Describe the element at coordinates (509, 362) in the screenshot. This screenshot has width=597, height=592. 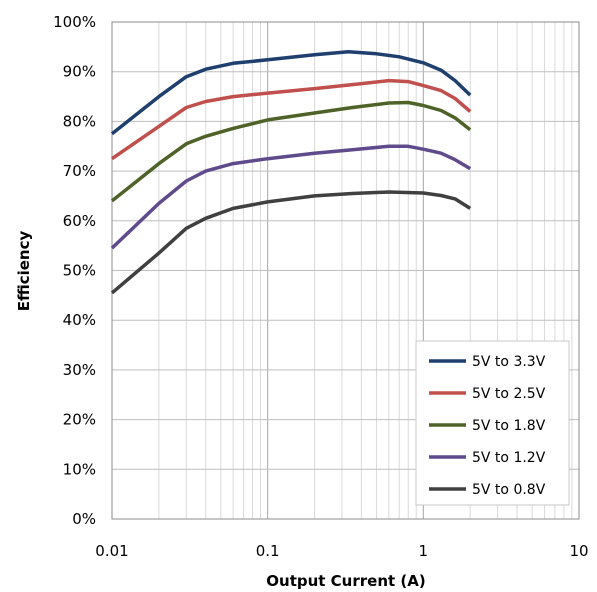
I see `legend-label: 5V to 3.3V` at that location.